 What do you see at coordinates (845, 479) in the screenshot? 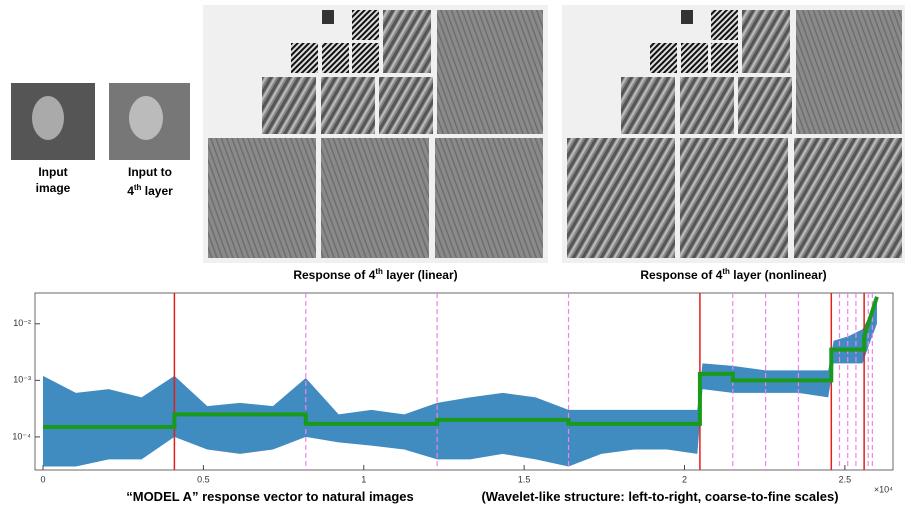
I see `x-tick-label: 2.5` at bounding box center [845, 479].